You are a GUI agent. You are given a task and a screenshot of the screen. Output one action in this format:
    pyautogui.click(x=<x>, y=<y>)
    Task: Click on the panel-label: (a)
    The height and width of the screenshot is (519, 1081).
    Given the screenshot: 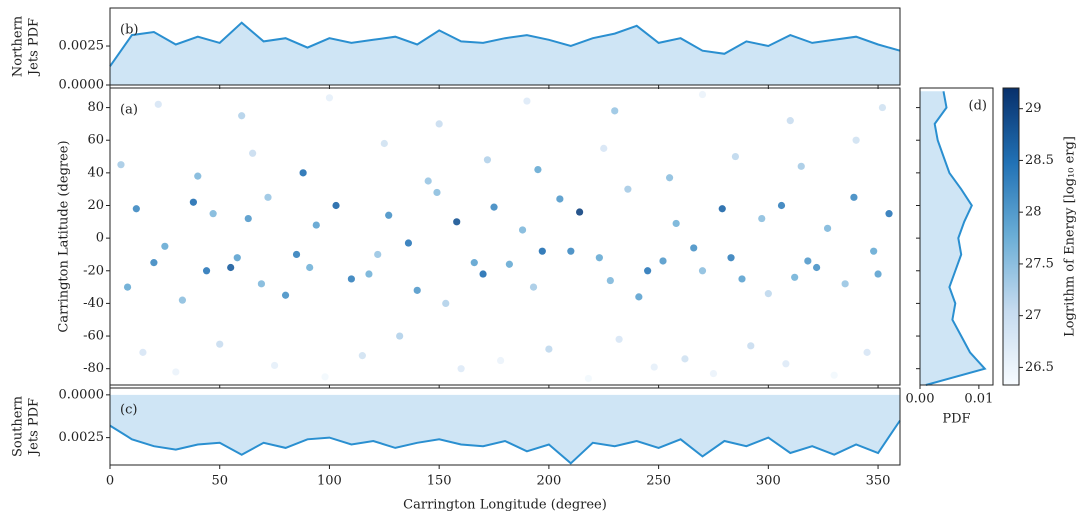 What is the action you would take?
    pyautogui.click(x=129, y=110)
    